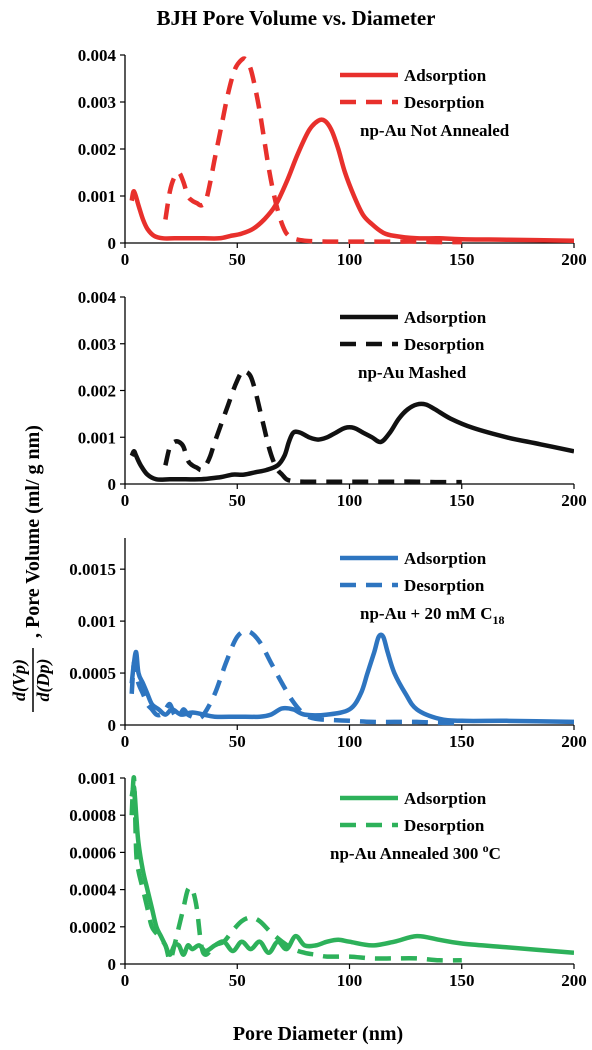  What do you see at coordinates (92, 927) in the screenshot?
I see `y-tick-label: 0.0002` at bounding box center [92, 927].